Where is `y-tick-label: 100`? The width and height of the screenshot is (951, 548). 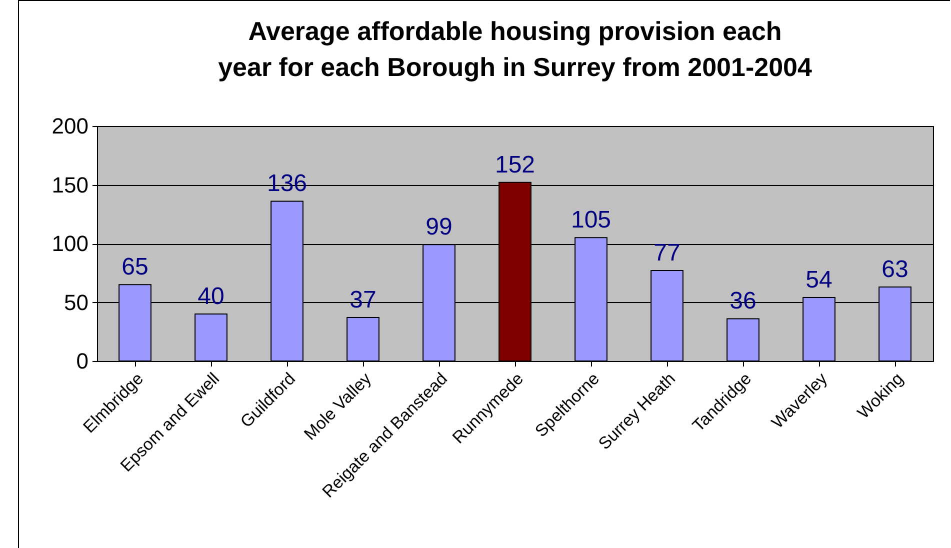 y-tick-label: 100 is located at coordinates (70, 243).